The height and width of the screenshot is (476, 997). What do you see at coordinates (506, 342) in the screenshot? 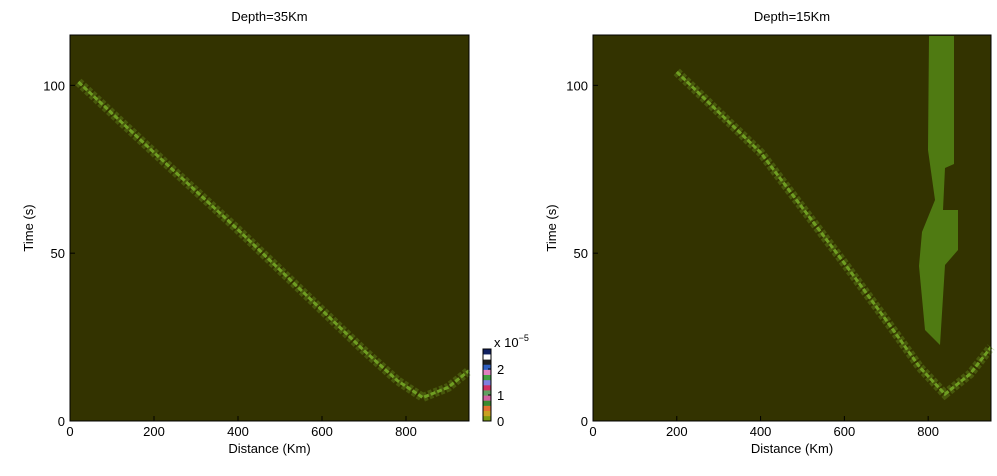
I see `colorbar-label-base: x 10` at bounding box center [506, 342].